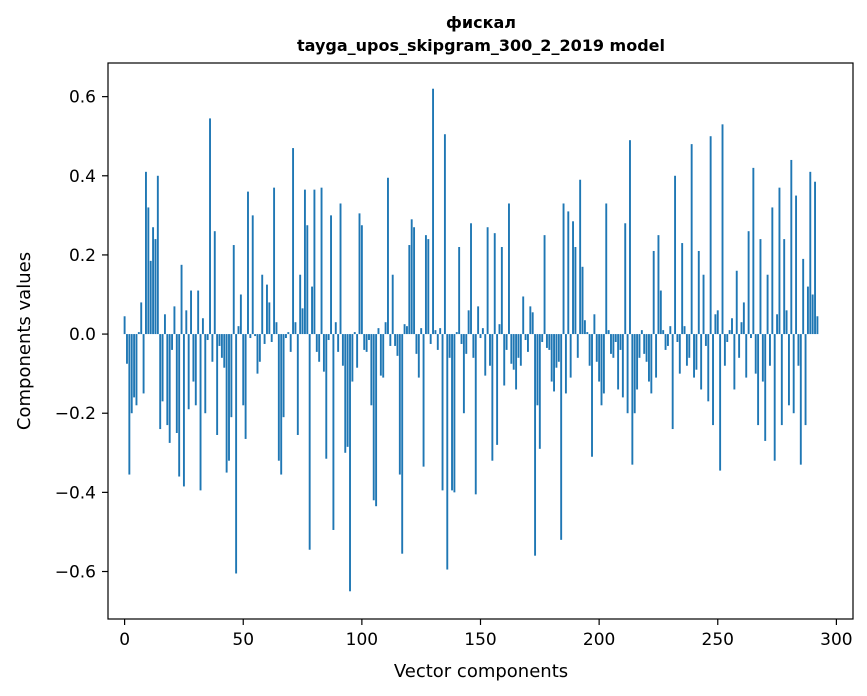 The image size is (867, 696). I want to click on y-tick-label: 0.6, so click(82, 98).